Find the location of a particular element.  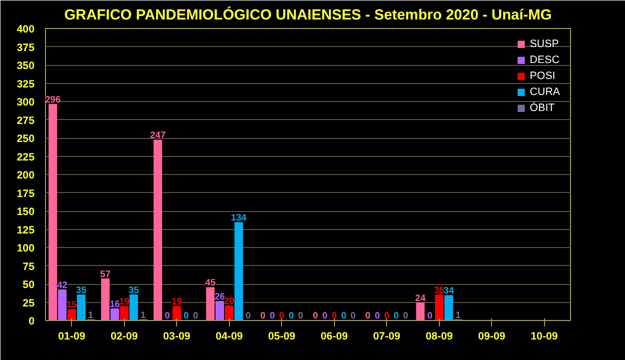

x-tick-label: 03-09 is located at coordinates (176, 336).